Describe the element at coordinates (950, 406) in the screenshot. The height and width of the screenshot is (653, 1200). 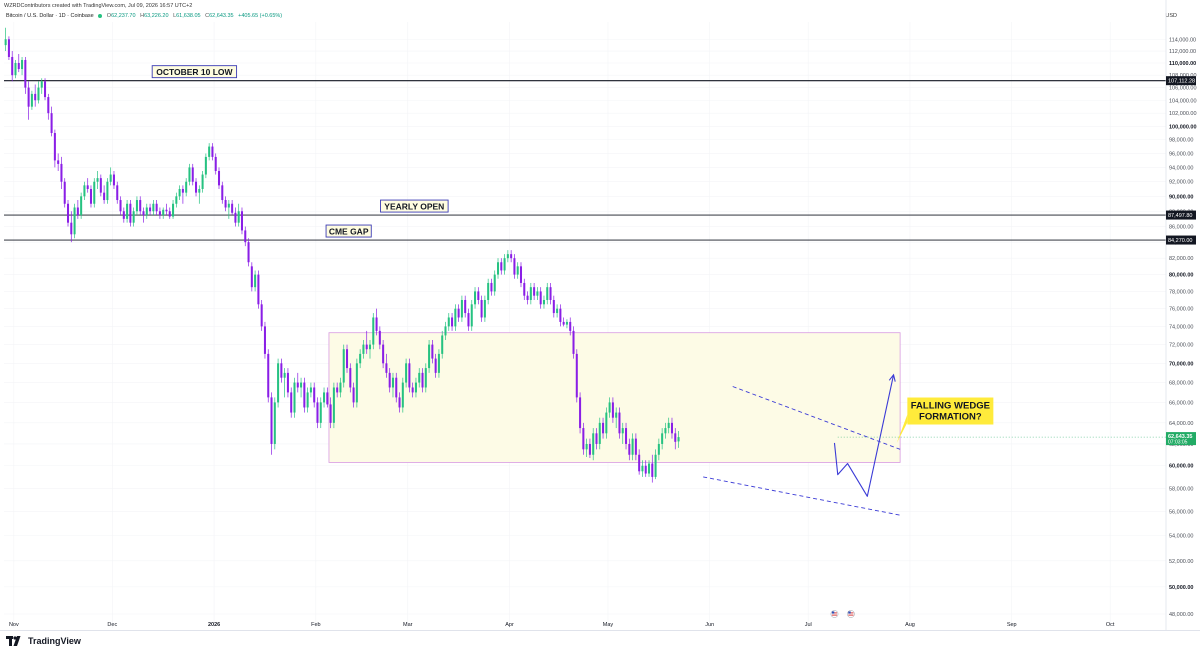
I see `callout-text: FALLING WEDGE` at that location.